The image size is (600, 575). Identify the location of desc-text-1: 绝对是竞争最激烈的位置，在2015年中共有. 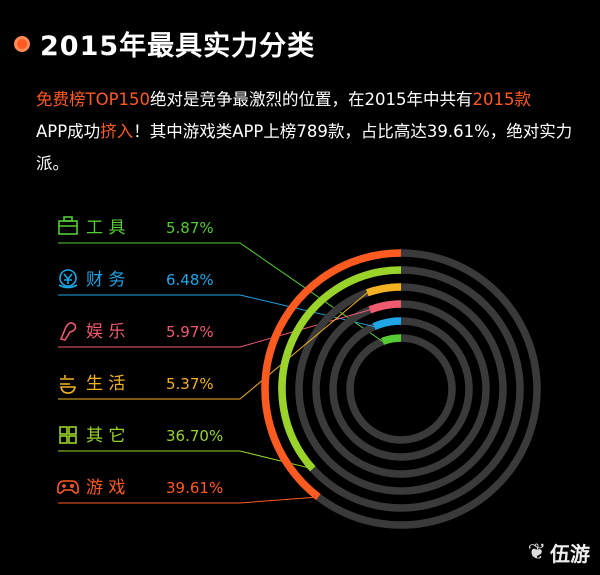
(311, 99).